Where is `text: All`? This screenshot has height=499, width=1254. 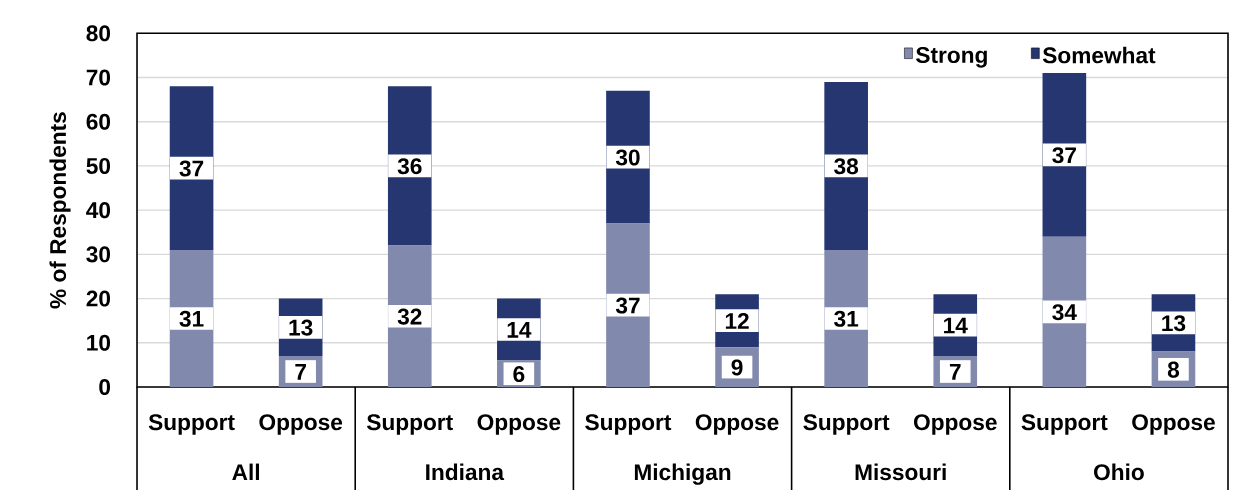
text: All is located at coordinates (245, 471).